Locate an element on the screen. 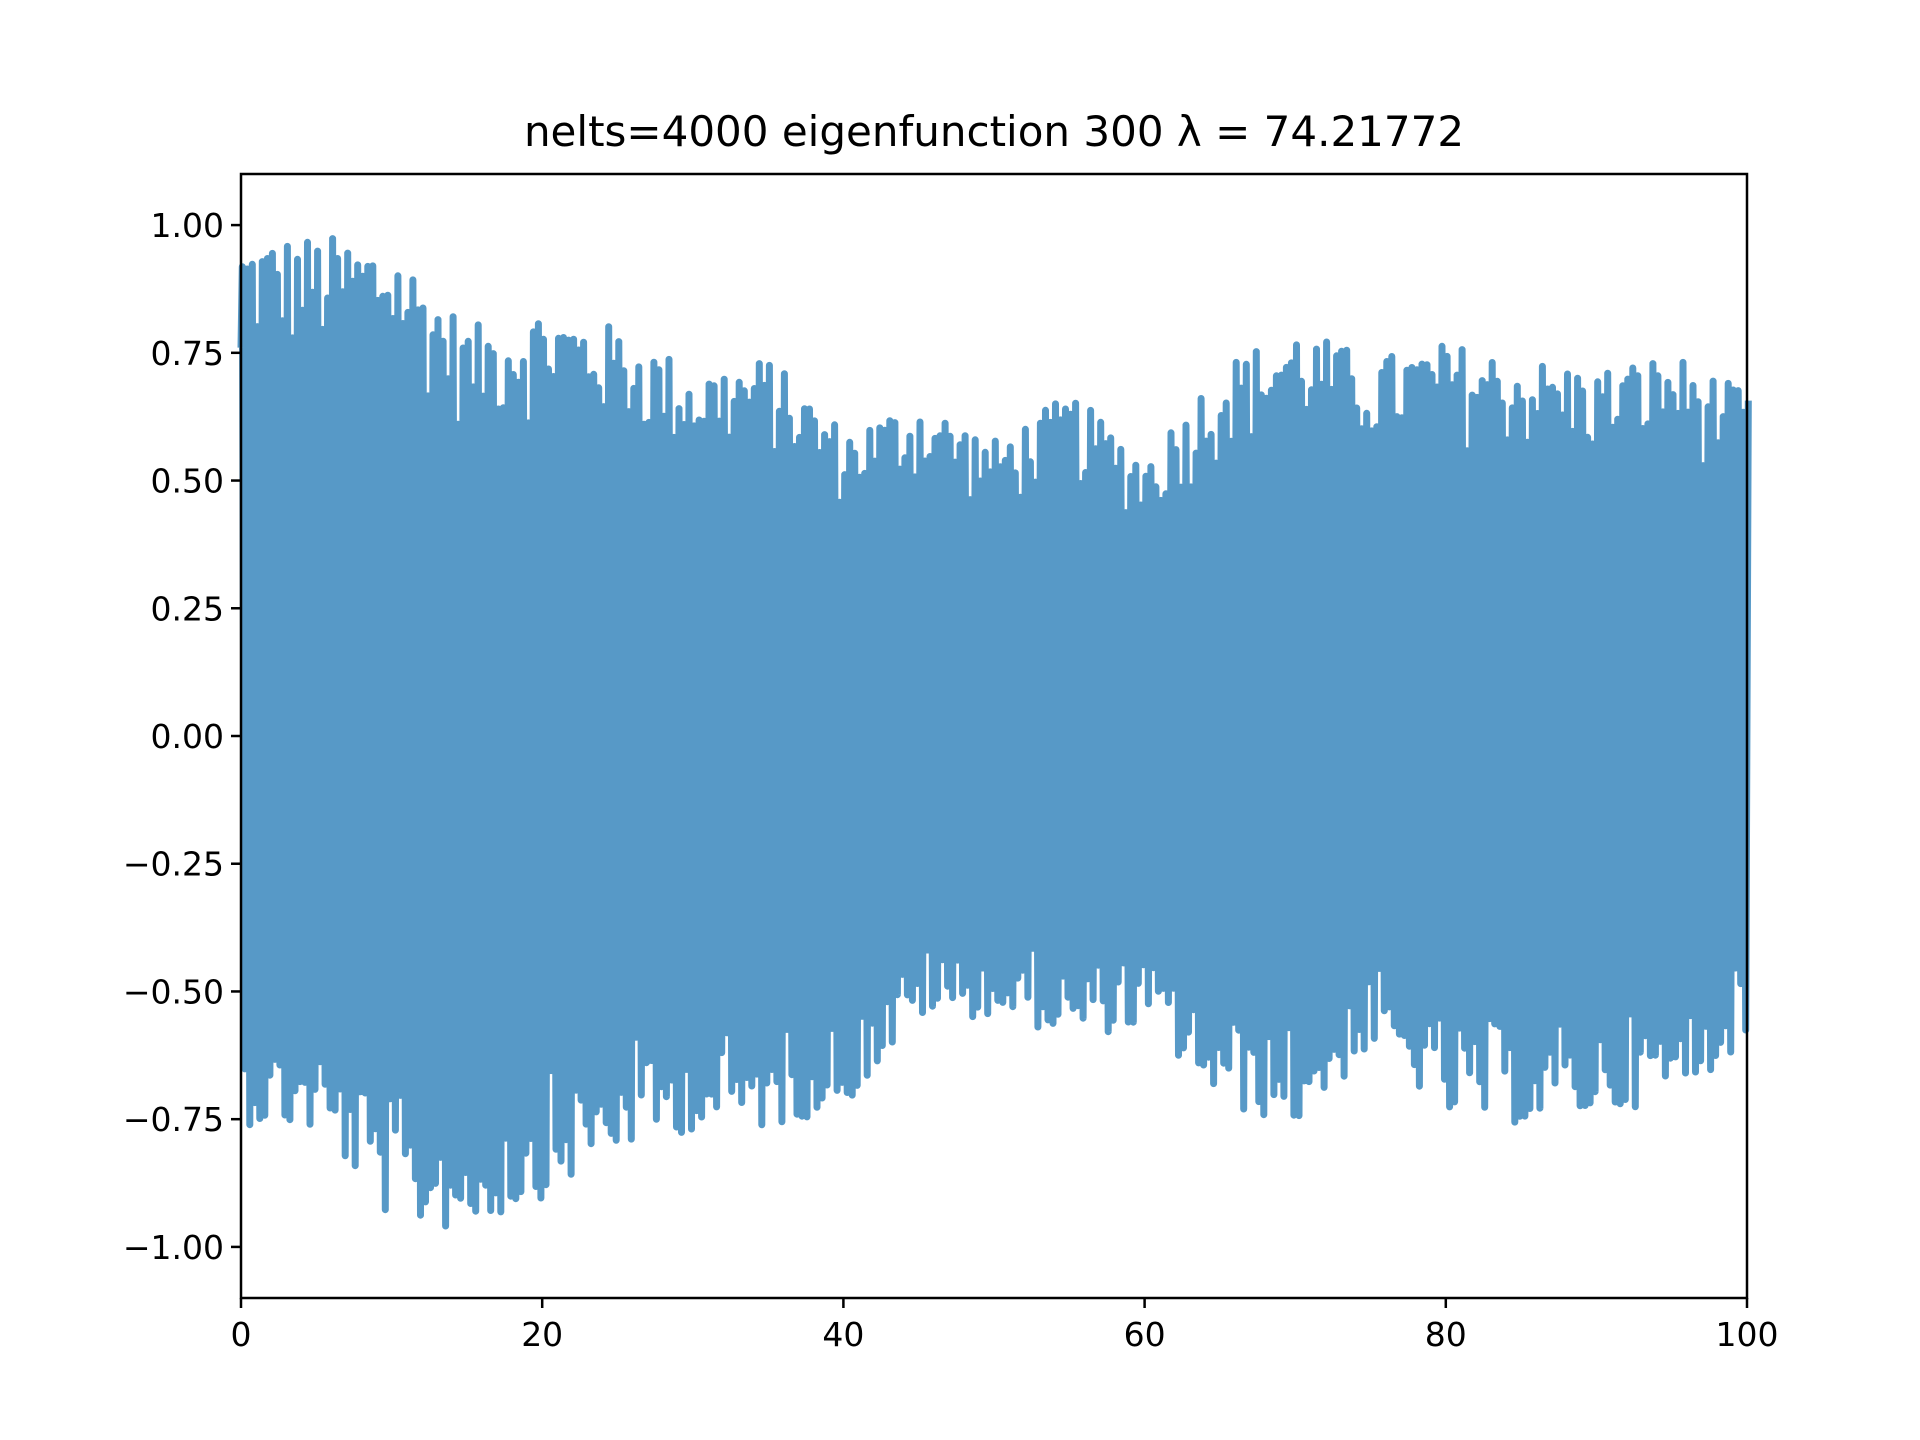 This screenshot has width=1920, height=1440. y-tick-label: −0.25 is located at coordinates (173, 864).